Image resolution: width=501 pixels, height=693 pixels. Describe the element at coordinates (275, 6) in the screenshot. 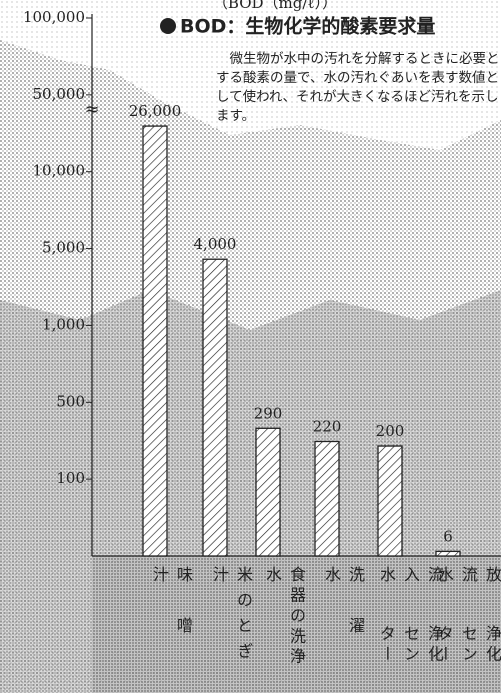

I see `y-axis-label: （BOD（mg/ℓ））` at that location.